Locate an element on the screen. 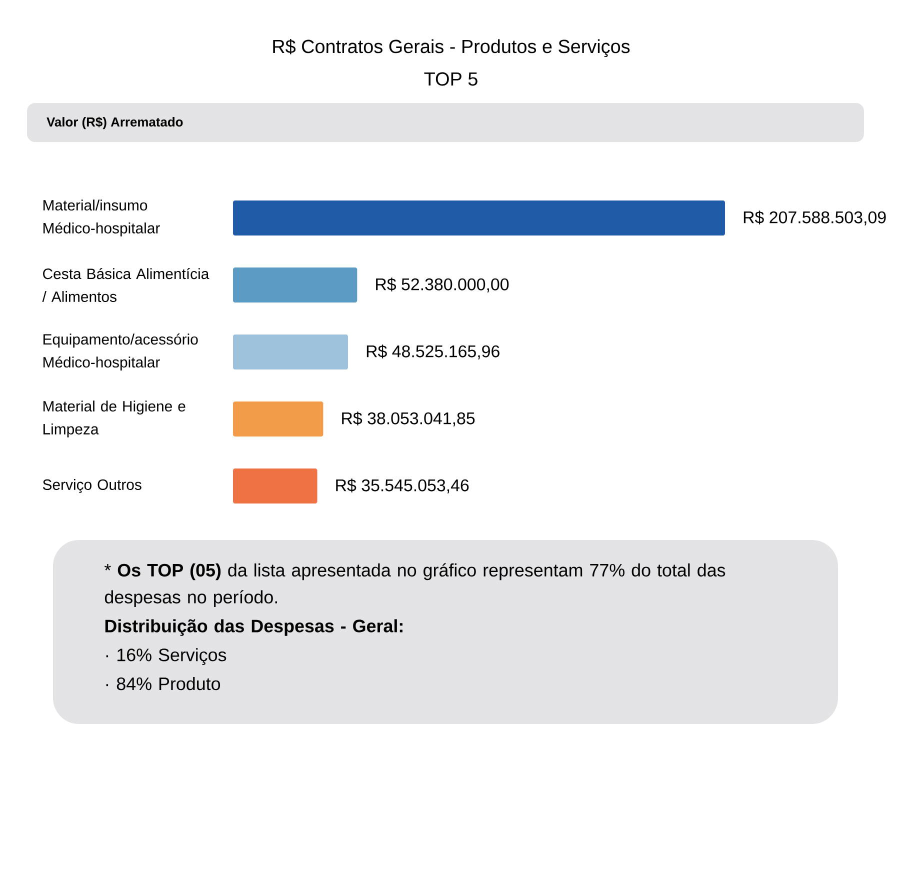 The height and width of the screenshot is (872, 902). y-tick-label: Equipamento/acessório Médico-hospitalar is located at coordinates (120, 351).